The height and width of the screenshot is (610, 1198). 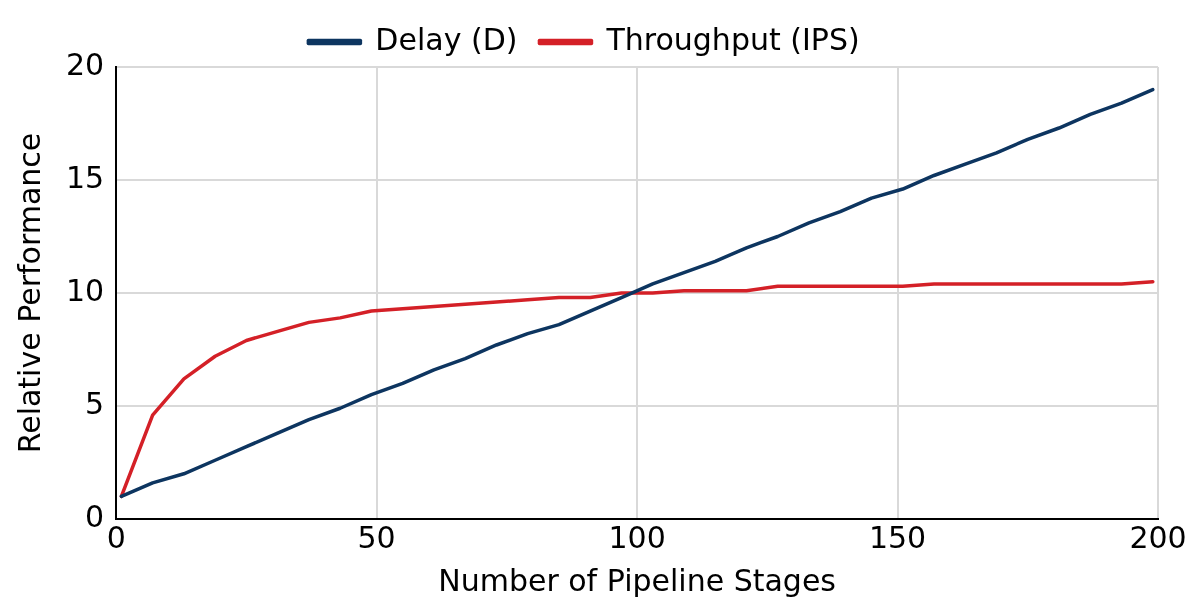 What do you see at coordinates (376, 537) in the screenshot?
I see `x-tick-label: 50` at bounding box center [376, 537].